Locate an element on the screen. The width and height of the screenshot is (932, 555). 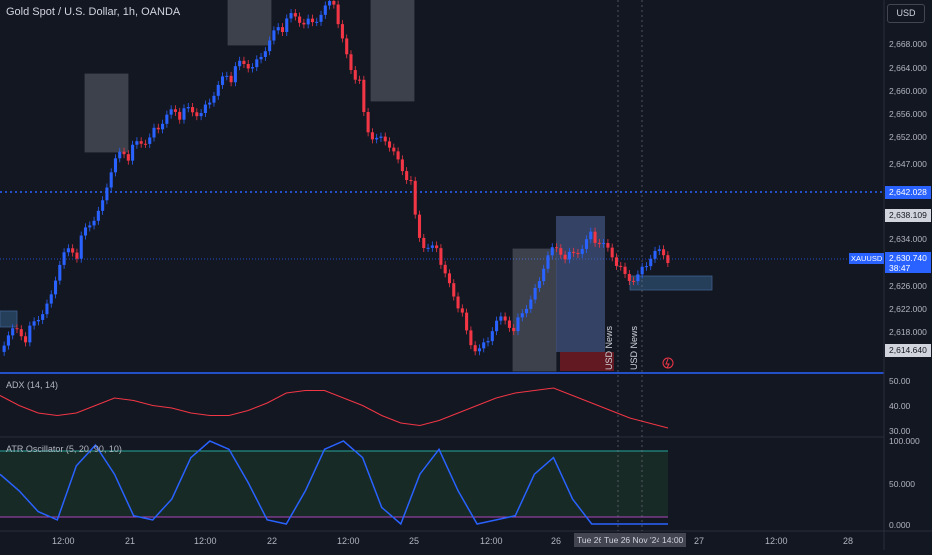
atr-line is located at coordinates (334, 483).